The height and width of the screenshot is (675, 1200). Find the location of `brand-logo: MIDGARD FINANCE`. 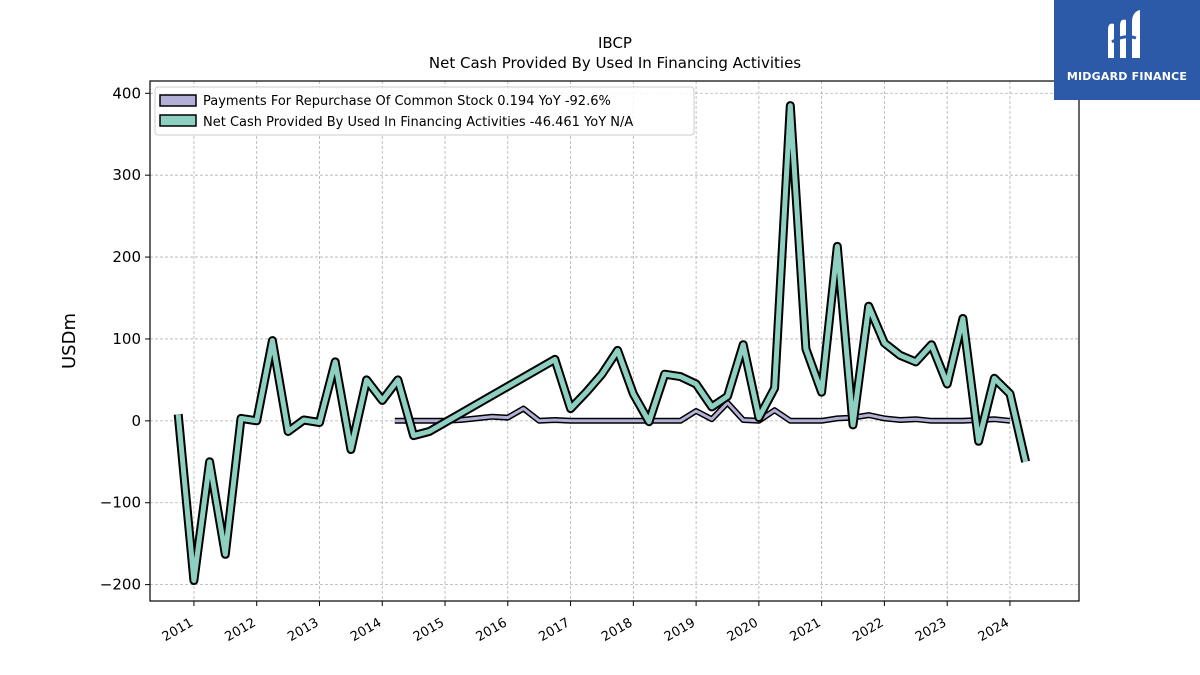

brand-logo: MIDGARD FINANCE is located at coordinates (1127, 50).